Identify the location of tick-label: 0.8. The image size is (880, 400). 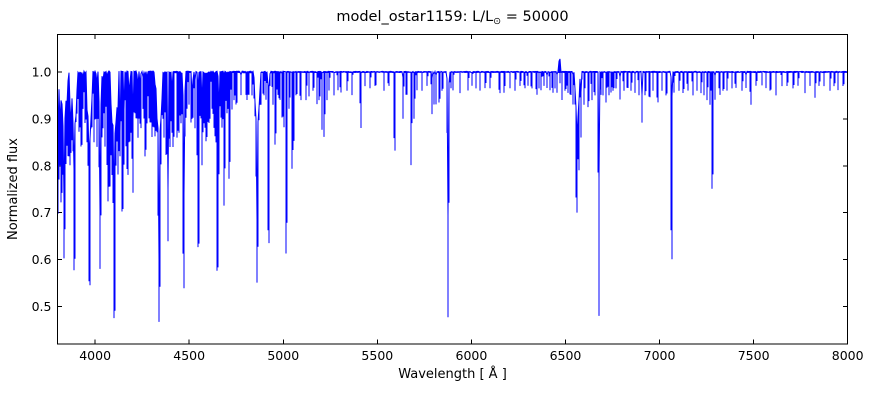
(42, 165).